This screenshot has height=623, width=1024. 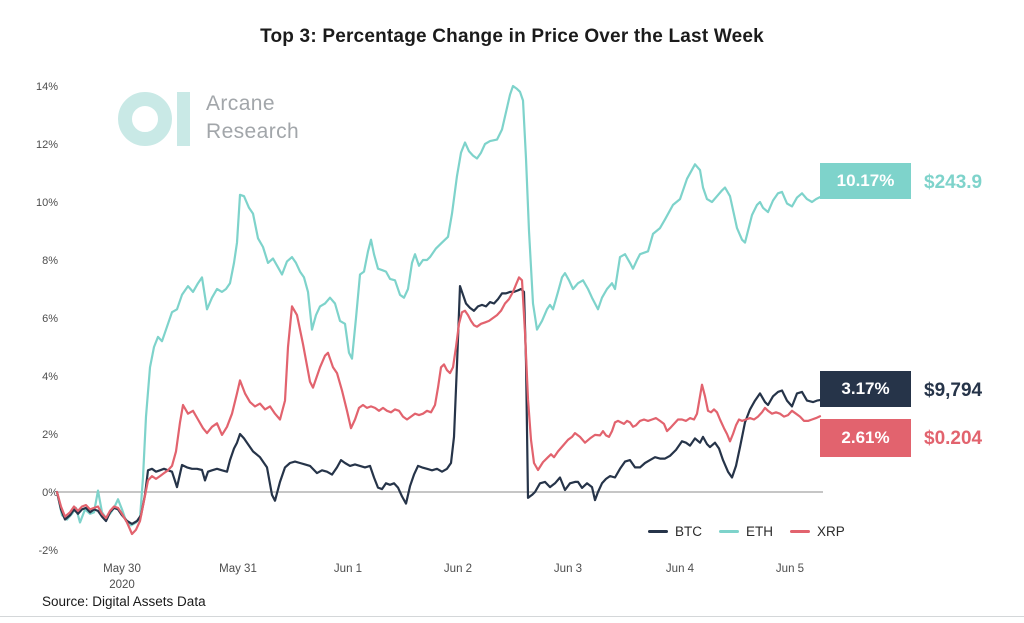 What do you see at coordinates (865, 438) in the screenshot?
I see `xrp-percent-badge: 2.61%` at bounding box center [865, 438].